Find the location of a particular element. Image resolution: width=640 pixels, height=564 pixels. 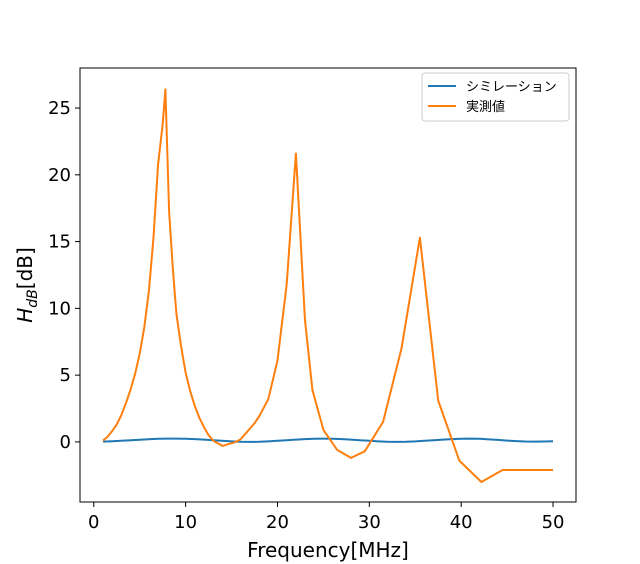

y-tick-label: 15 is located at coordinates (59, 242).